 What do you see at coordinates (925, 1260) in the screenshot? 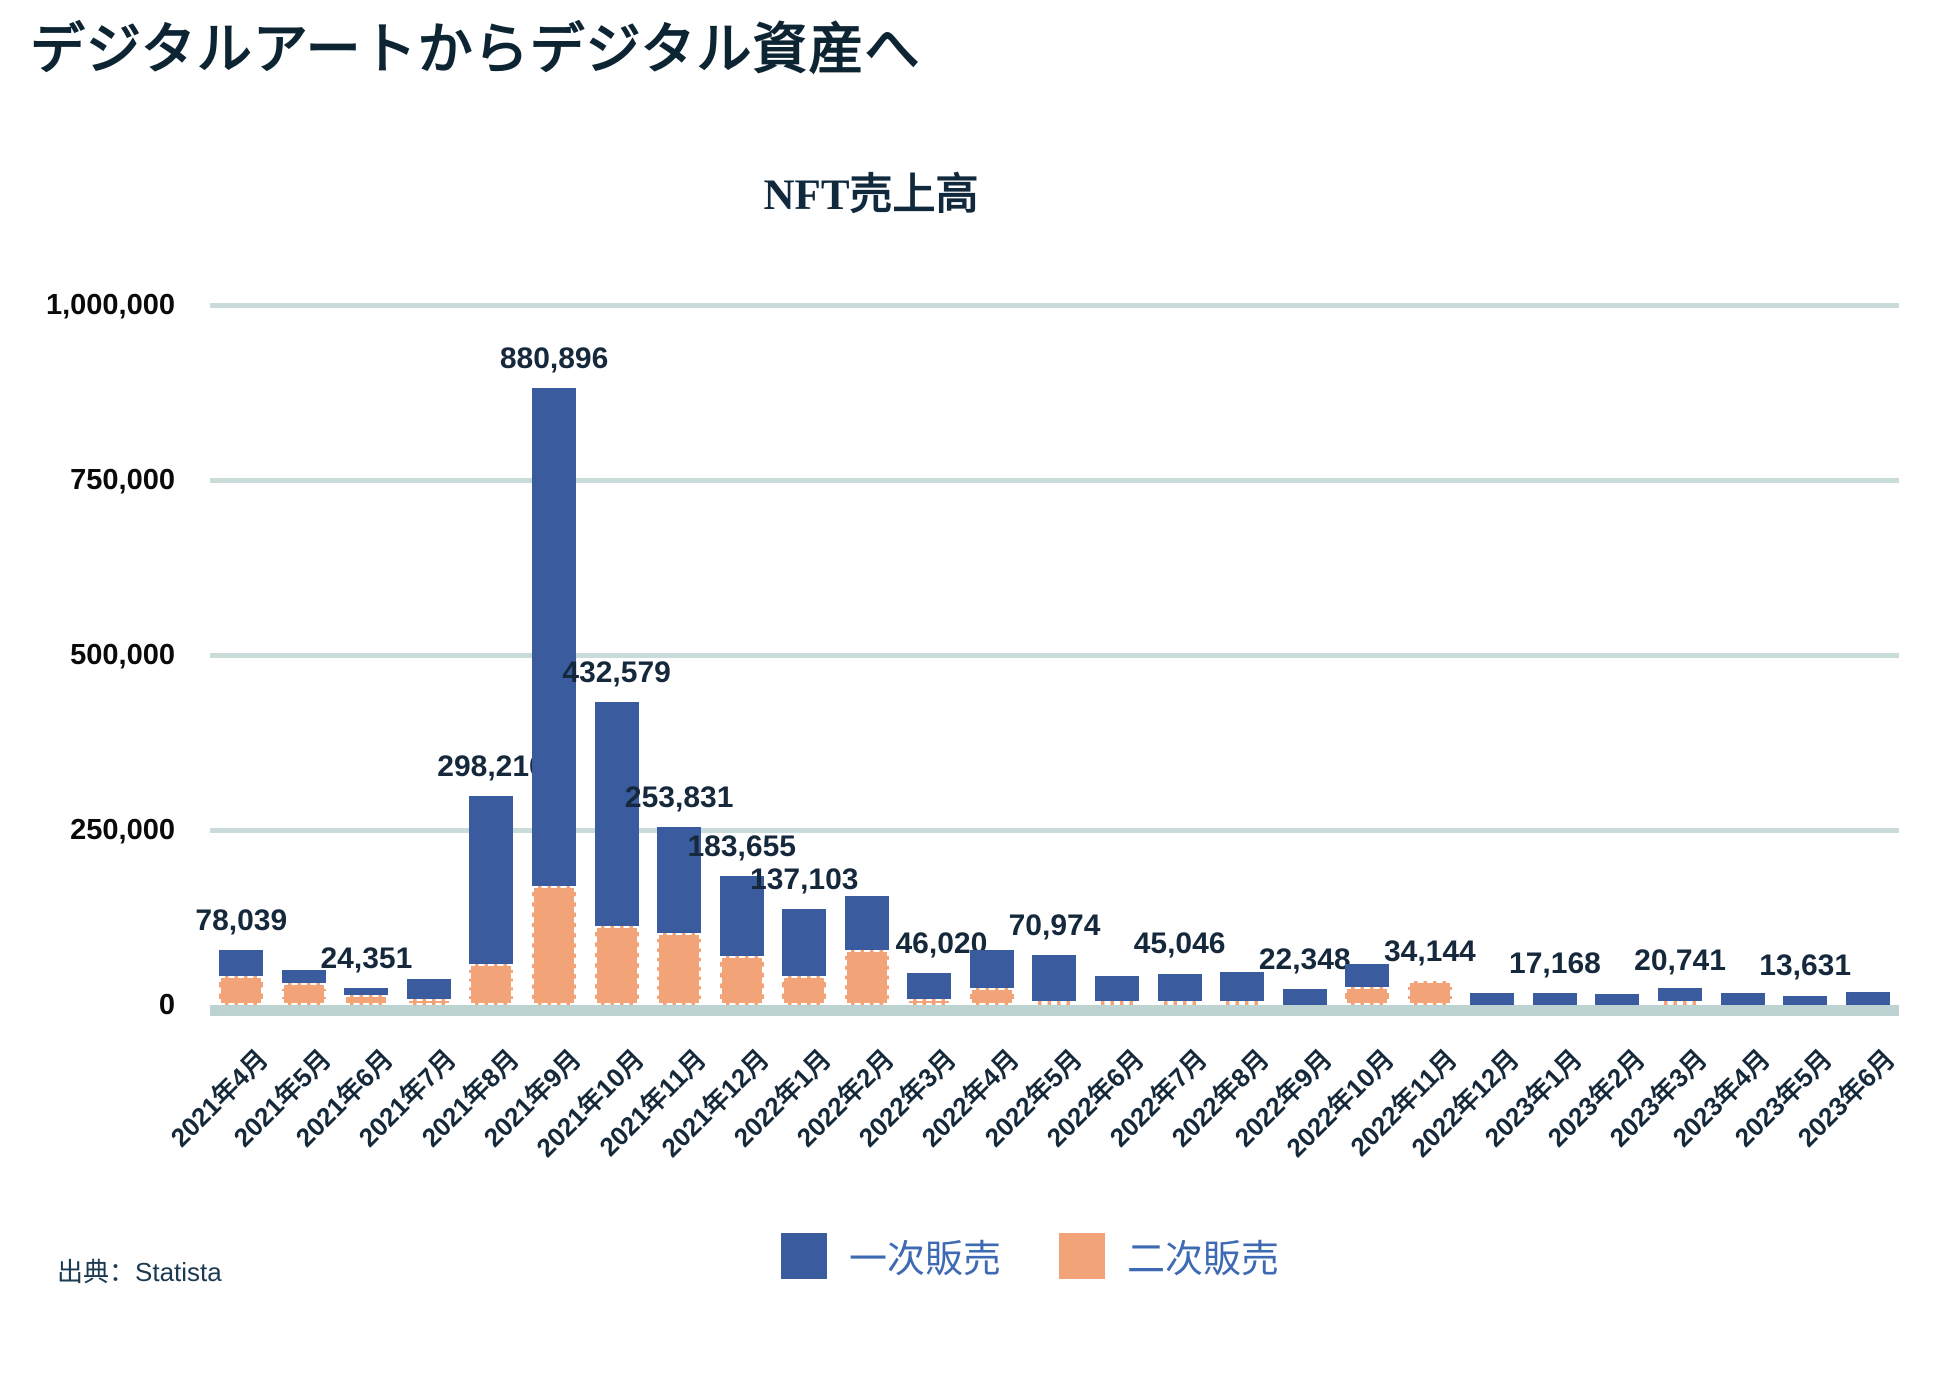
I see `legend-label-primary: 一次販売` at bounding box center [925, 1260].